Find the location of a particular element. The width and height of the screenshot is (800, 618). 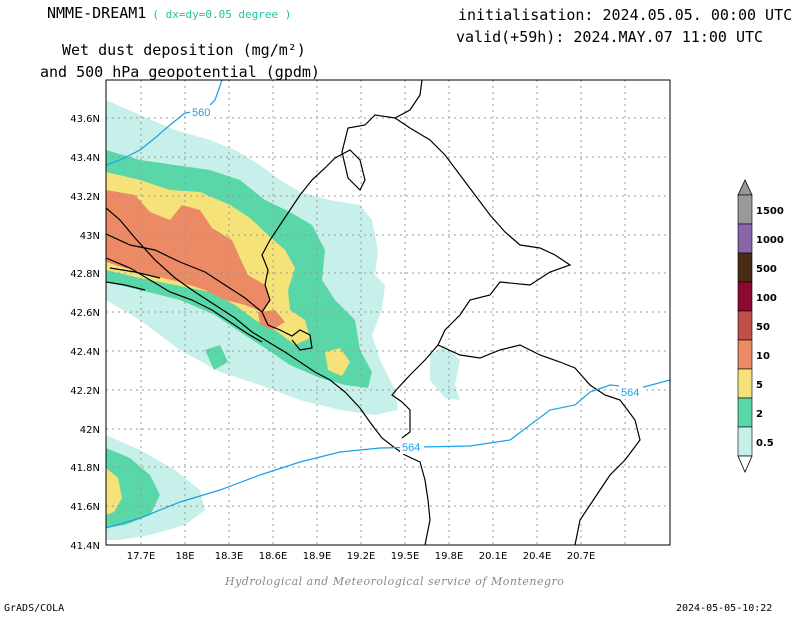

field-title-line1: Wet dust deposition (mg/m²) is located at coordinates (184, 50).